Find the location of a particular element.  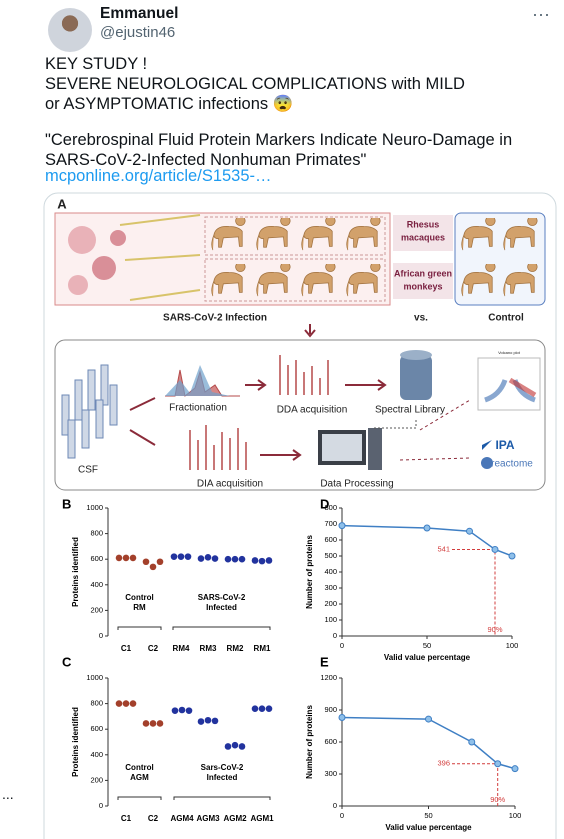

panel-letter: C is located at coordinates (67, 661).